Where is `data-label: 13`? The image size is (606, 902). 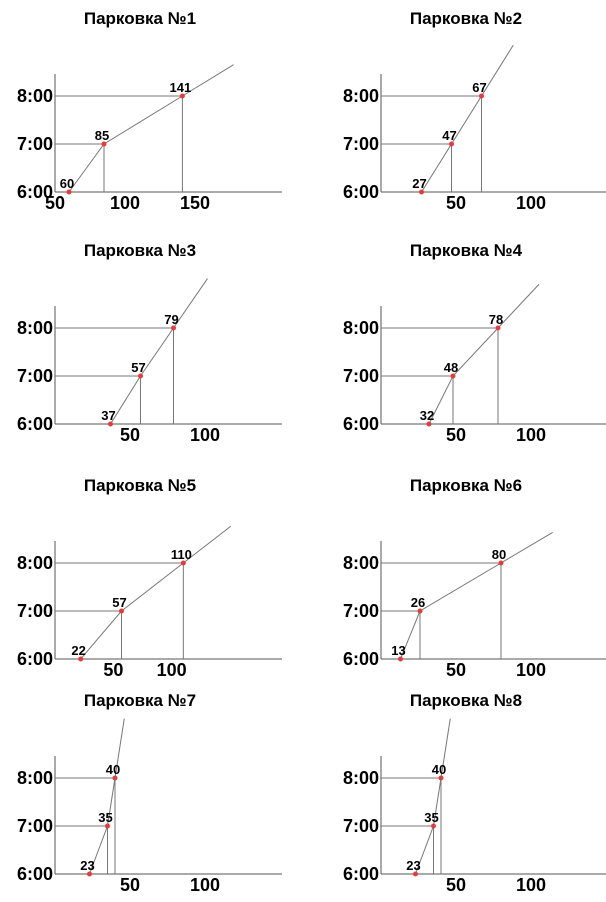 data-label: 13 is located at coordinates (398, 650).